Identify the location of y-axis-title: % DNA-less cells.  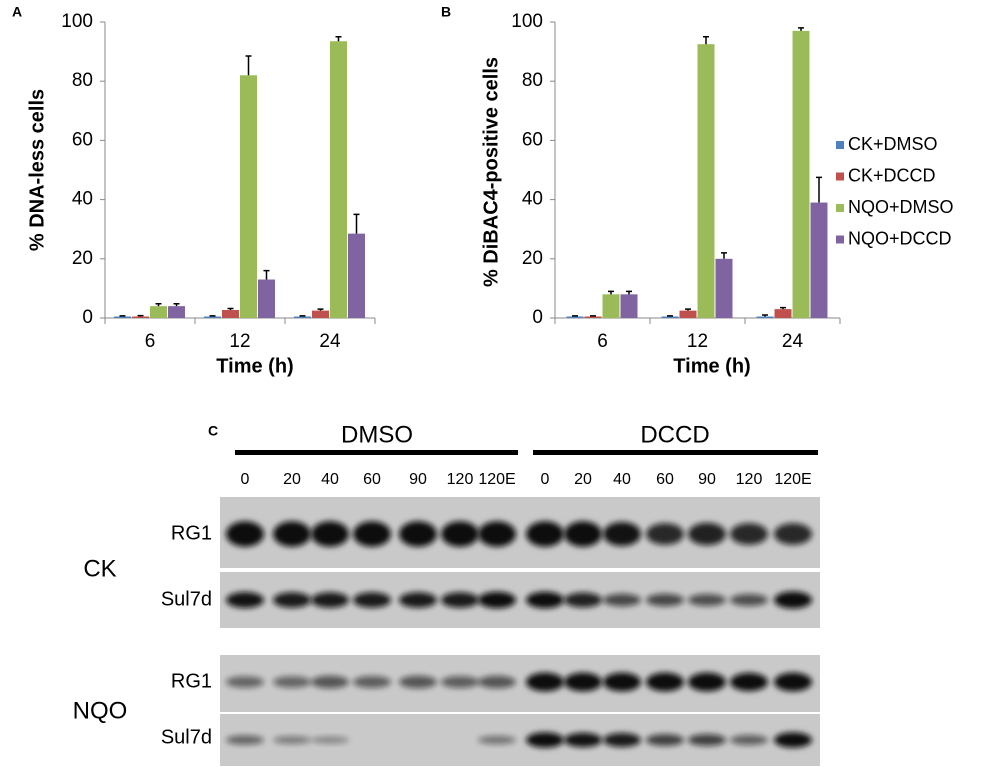
(37, 170).